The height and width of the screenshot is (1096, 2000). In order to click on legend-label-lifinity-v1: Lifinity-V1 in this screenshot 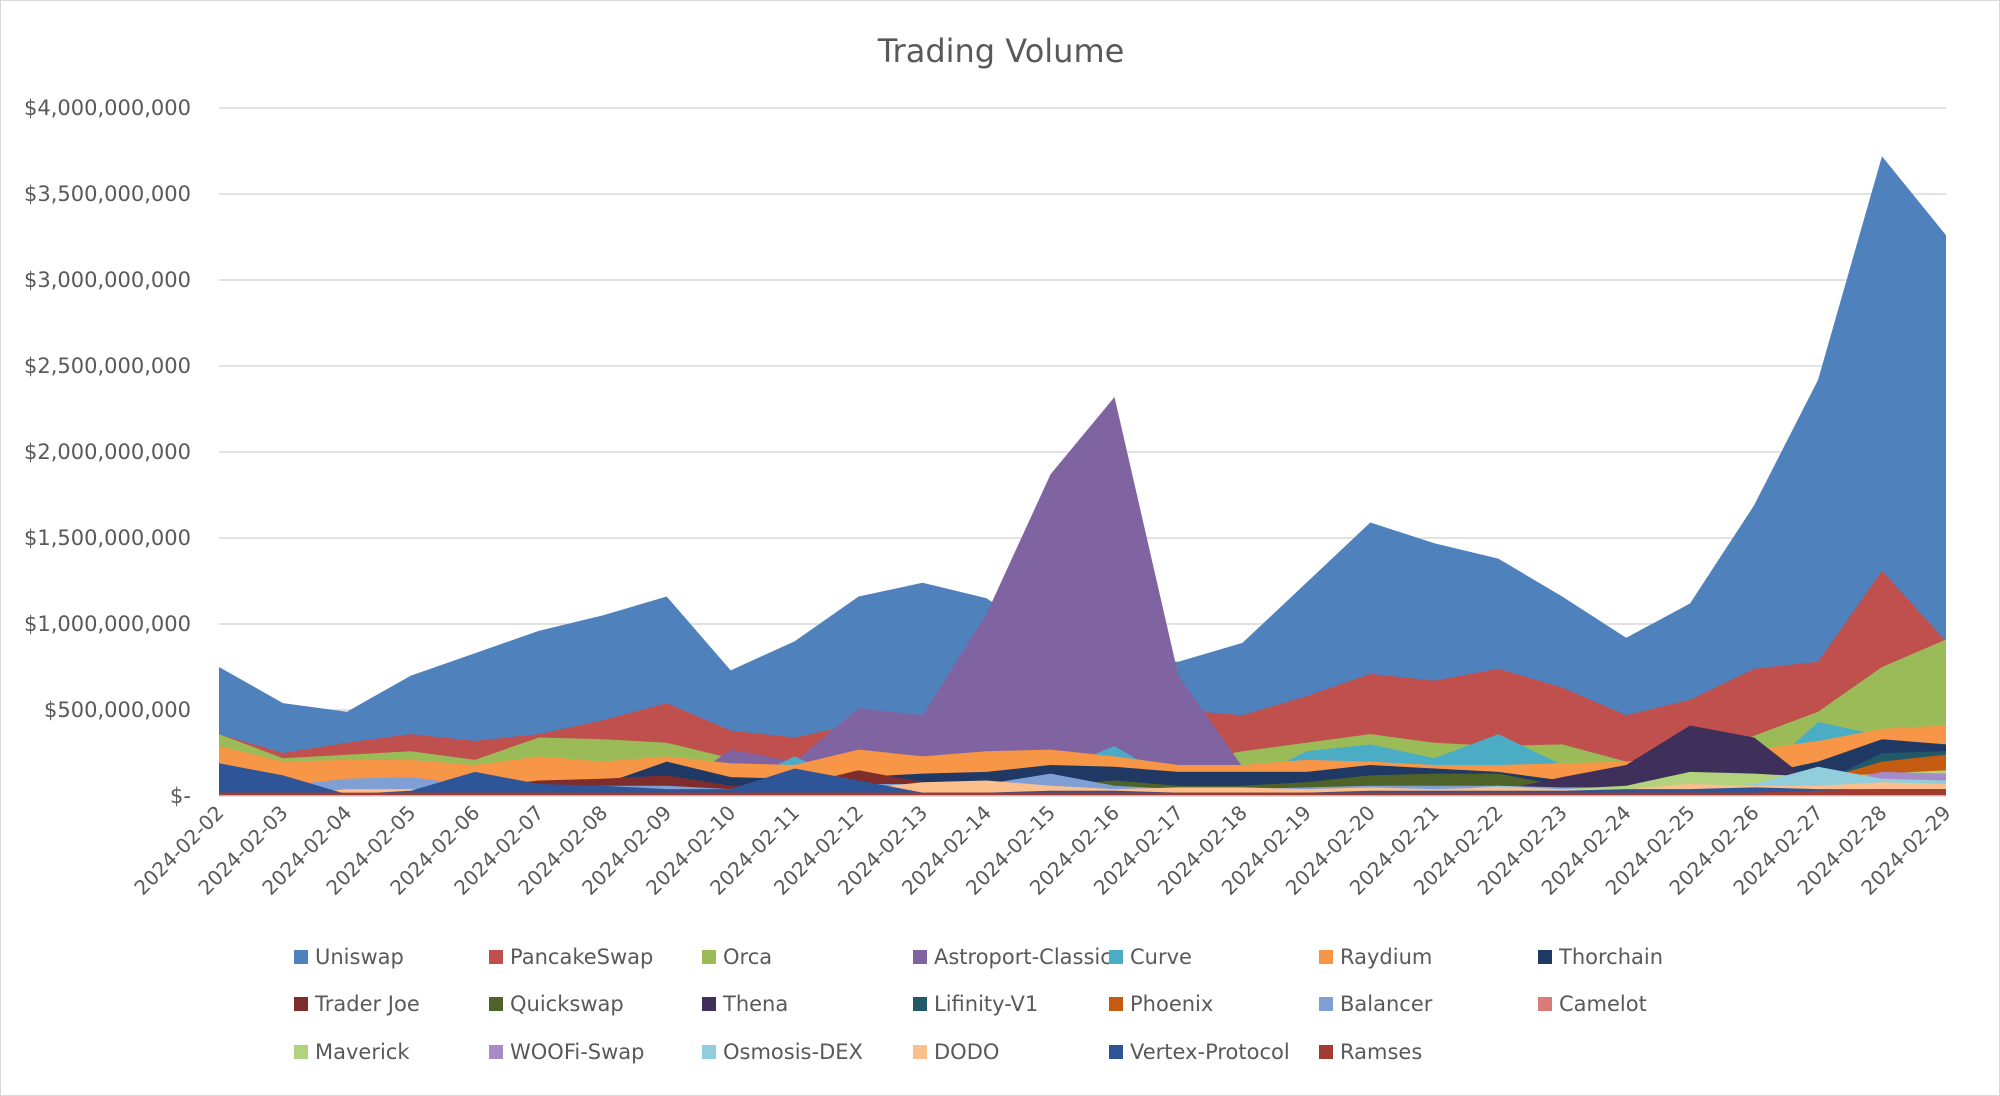, I will do `click(986, 1004)`.